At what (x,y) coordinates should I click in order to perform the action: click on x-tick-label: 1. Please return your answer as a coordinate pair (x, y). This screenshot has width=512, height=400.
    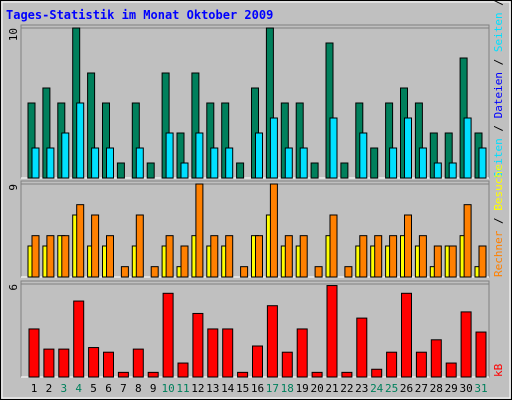
    Looking at the image, I should click on (34, 388).